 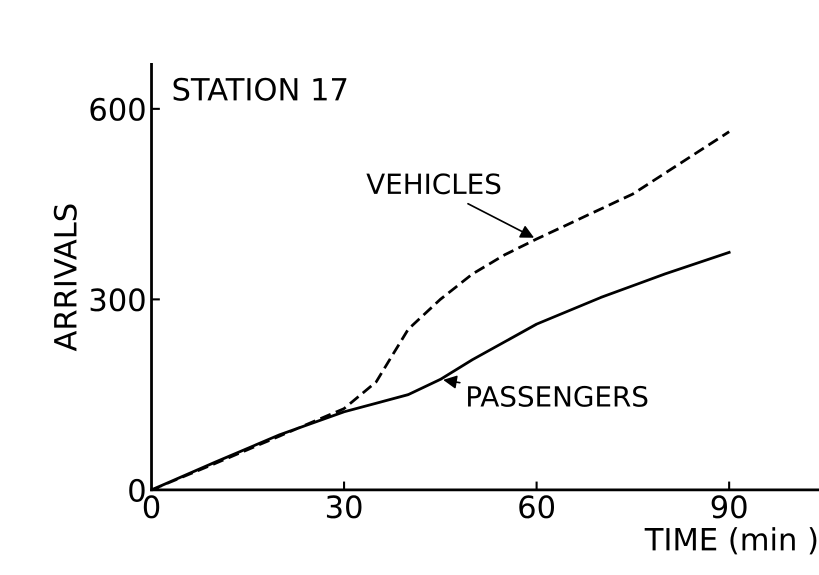 I want to click on x-tick-label: 0, so click(x=152, y=506).